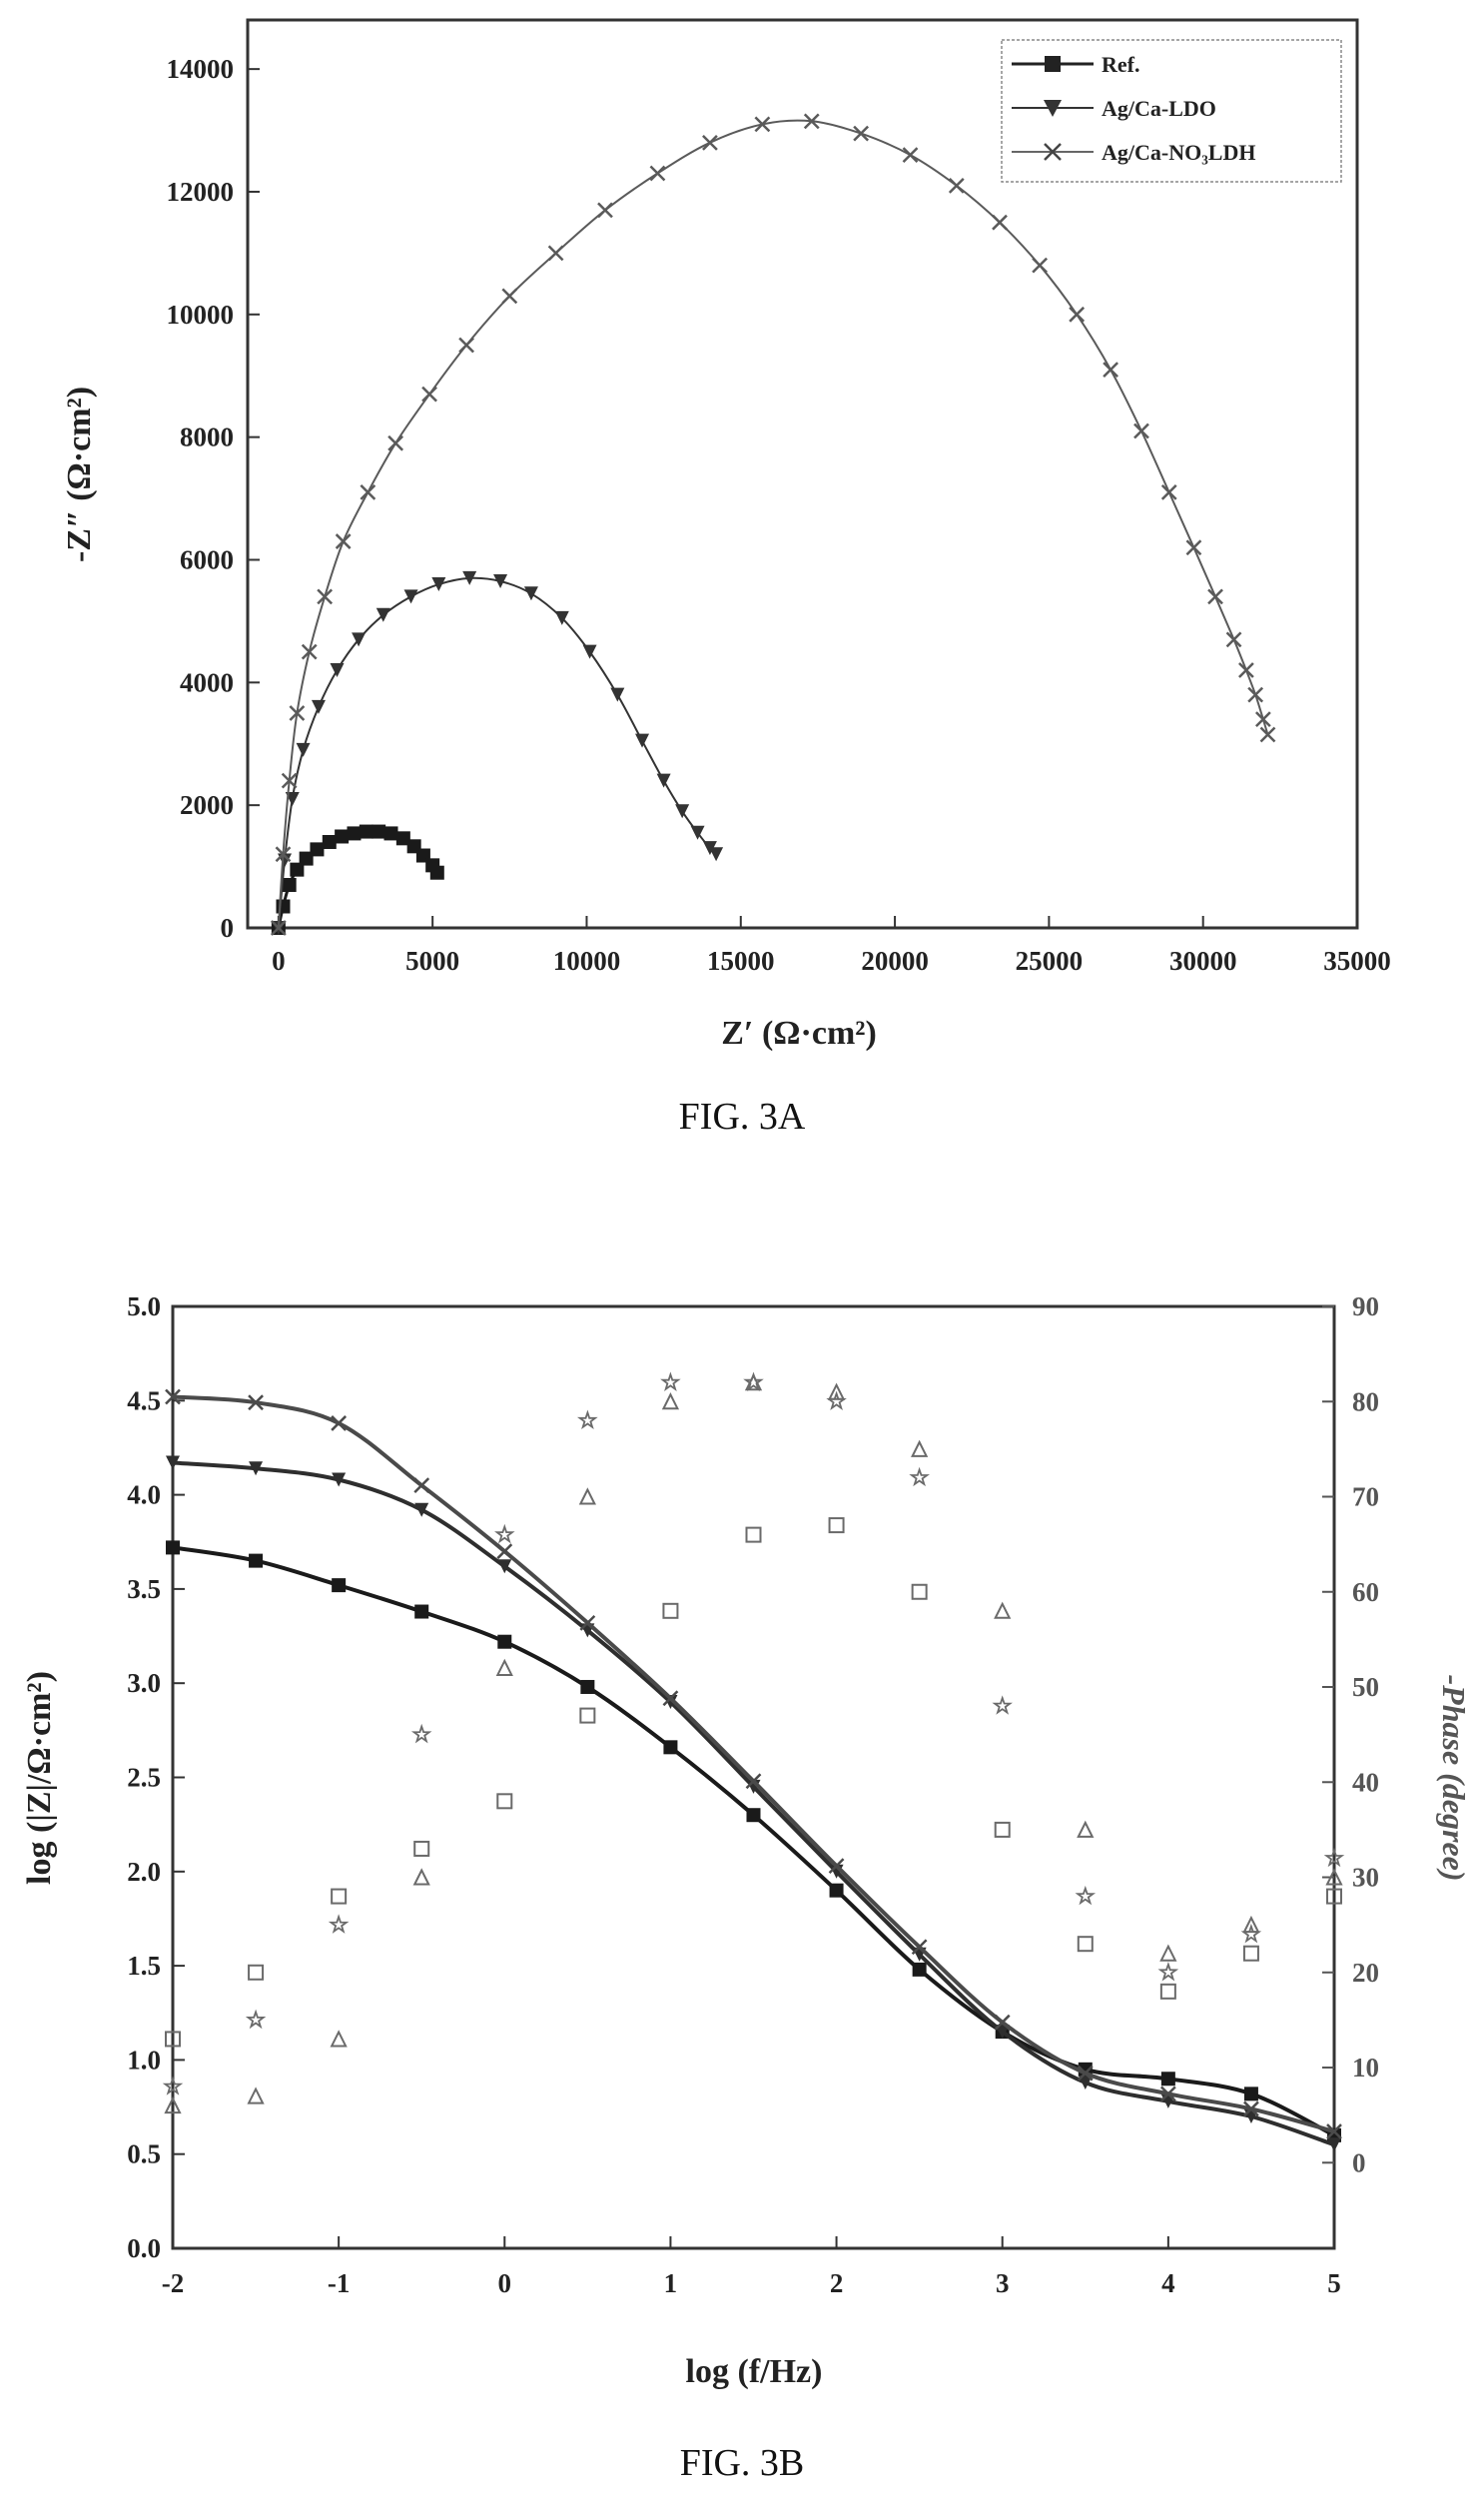  Describe the element at coordinates (505, 2283) in the screenshot. I see `x-tick-label: 0` at that location.